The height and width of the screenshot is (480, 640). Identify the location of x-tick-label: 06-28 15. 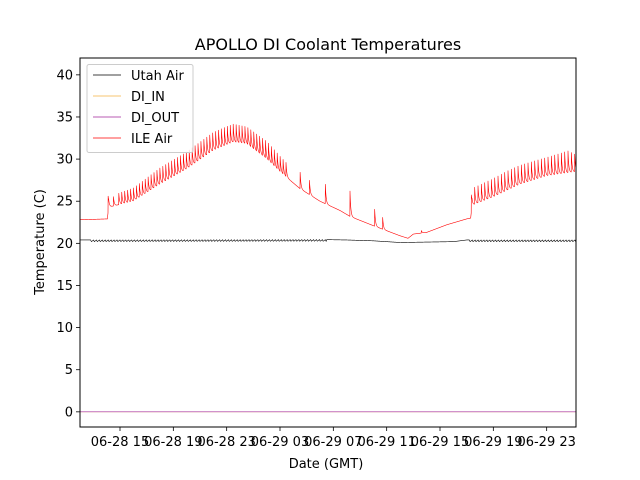
(120, 442).